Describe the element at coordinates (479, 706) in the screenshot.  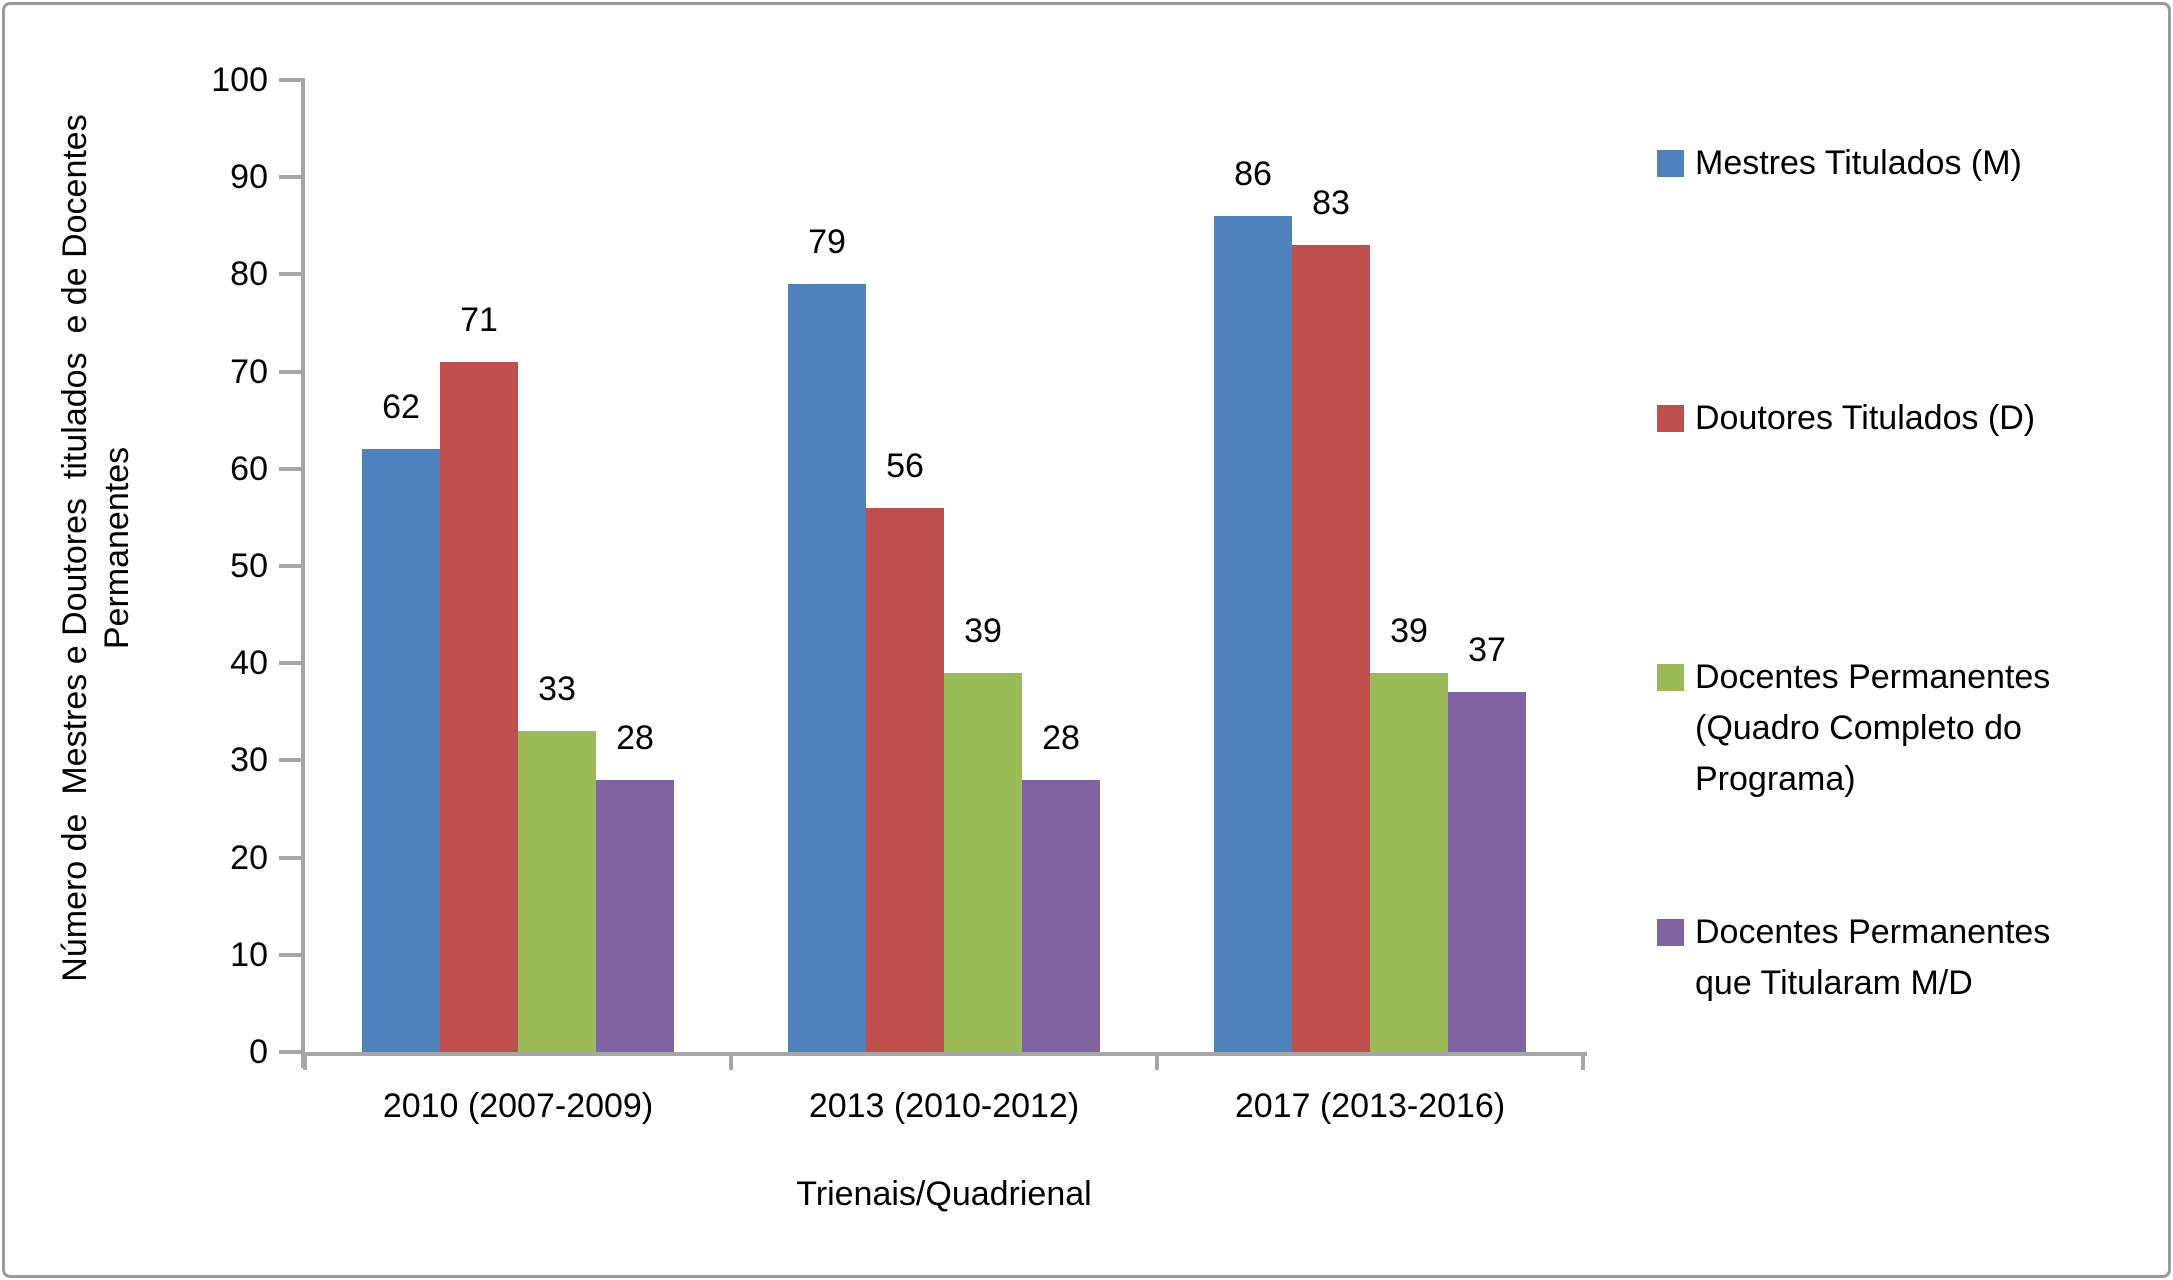
I see `bar-1-doutores-titulados-d` at that location.